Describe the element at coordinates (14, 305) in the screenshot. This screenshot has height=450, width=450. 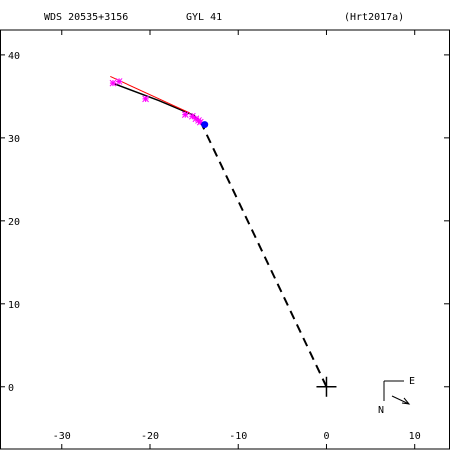
I see `y-tick-label: 10` at that location.